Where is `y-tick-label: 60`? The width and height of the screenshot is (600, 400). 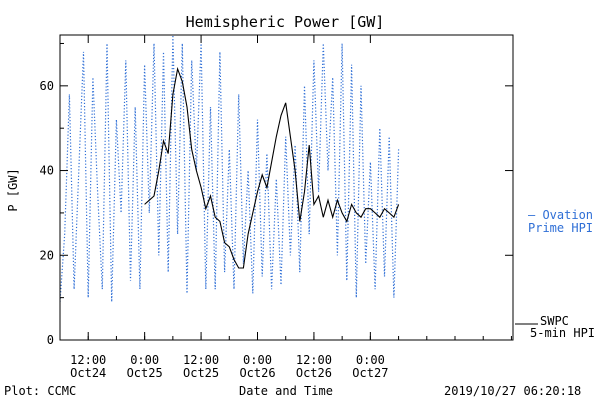
y-tick-label: 60 is located at coordinates (47, 86).